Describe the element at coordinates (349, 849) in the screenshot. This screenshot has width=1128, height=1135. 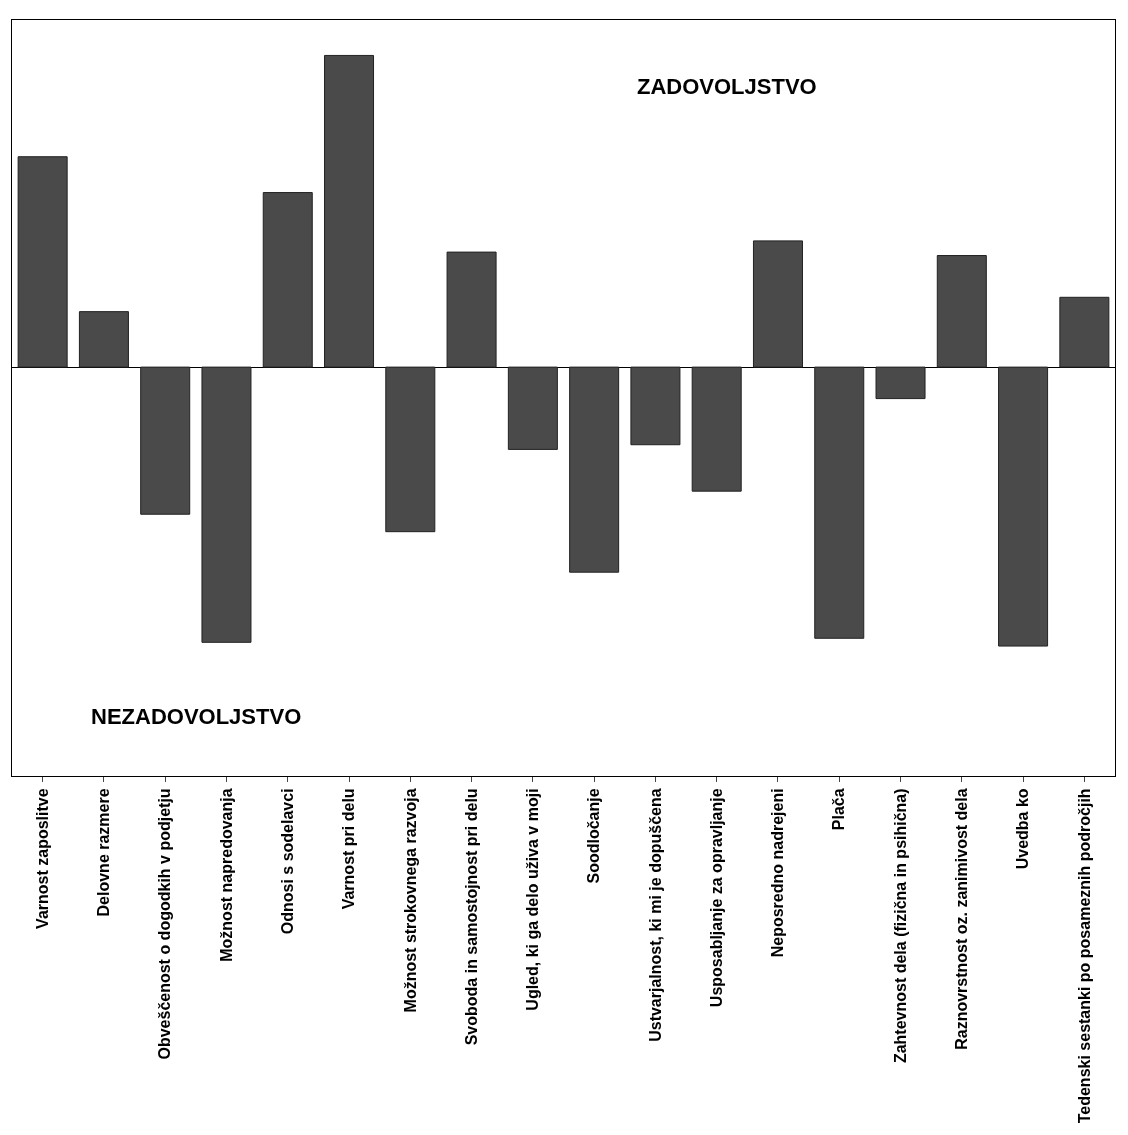
I see `x-tick-label: Varnost pri delu` at that location.